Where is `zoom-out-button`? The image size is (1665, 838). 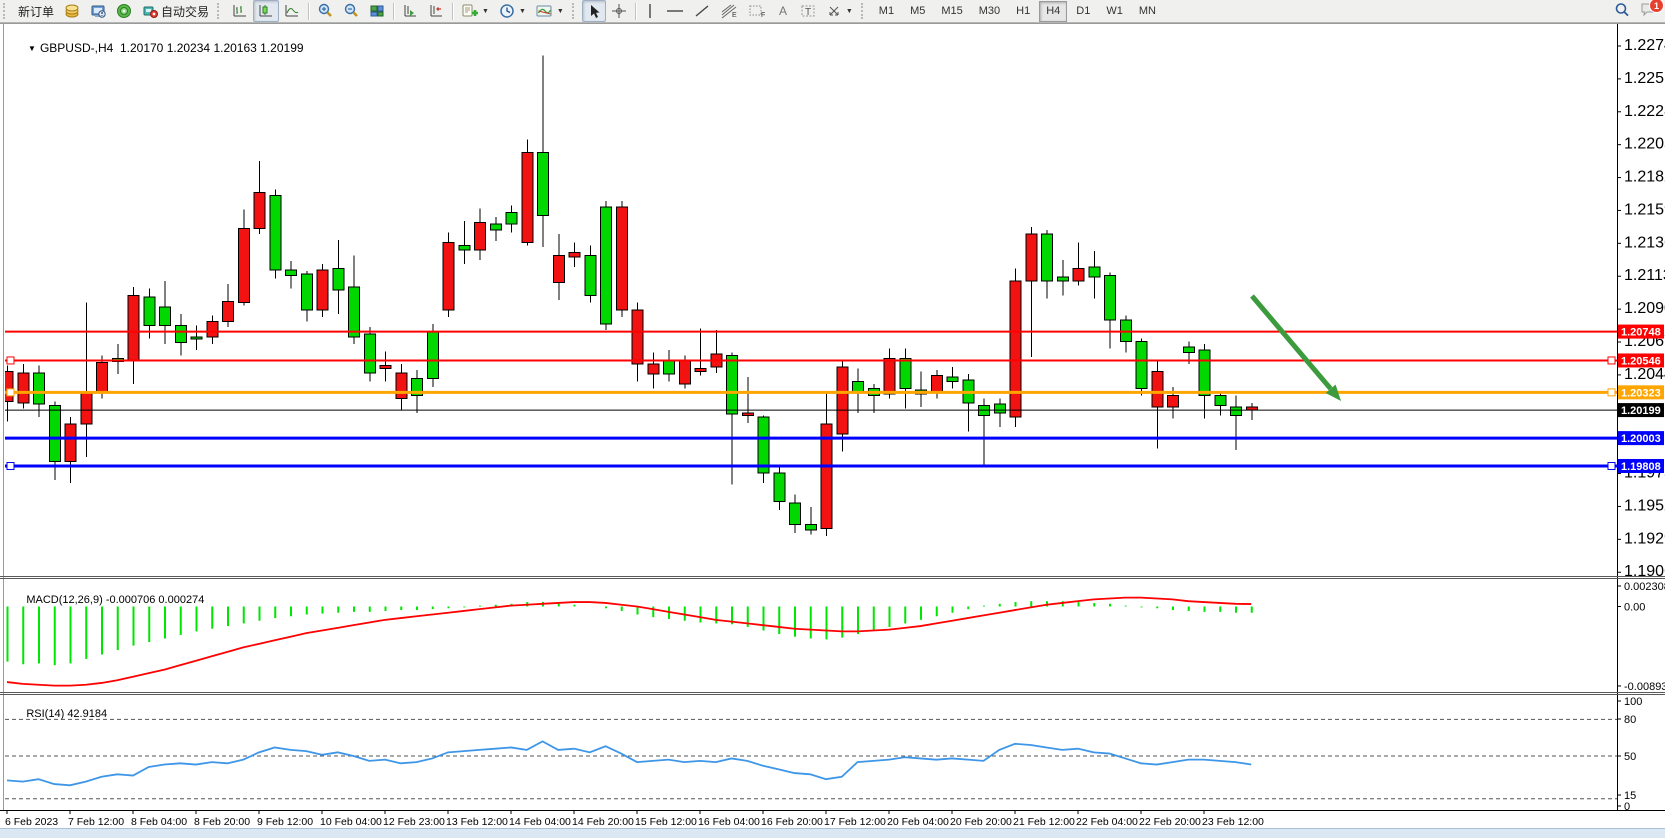
zoom-out-button is located at coordinates (351, 11).